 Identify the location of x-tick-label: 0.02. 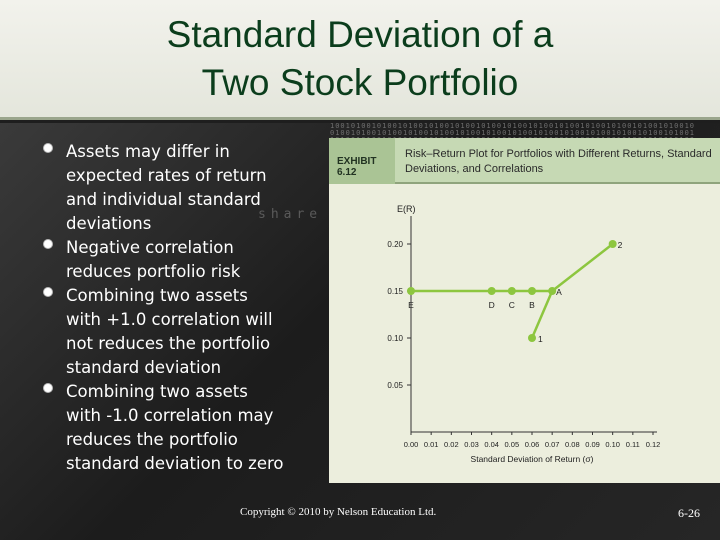
(451, 444).